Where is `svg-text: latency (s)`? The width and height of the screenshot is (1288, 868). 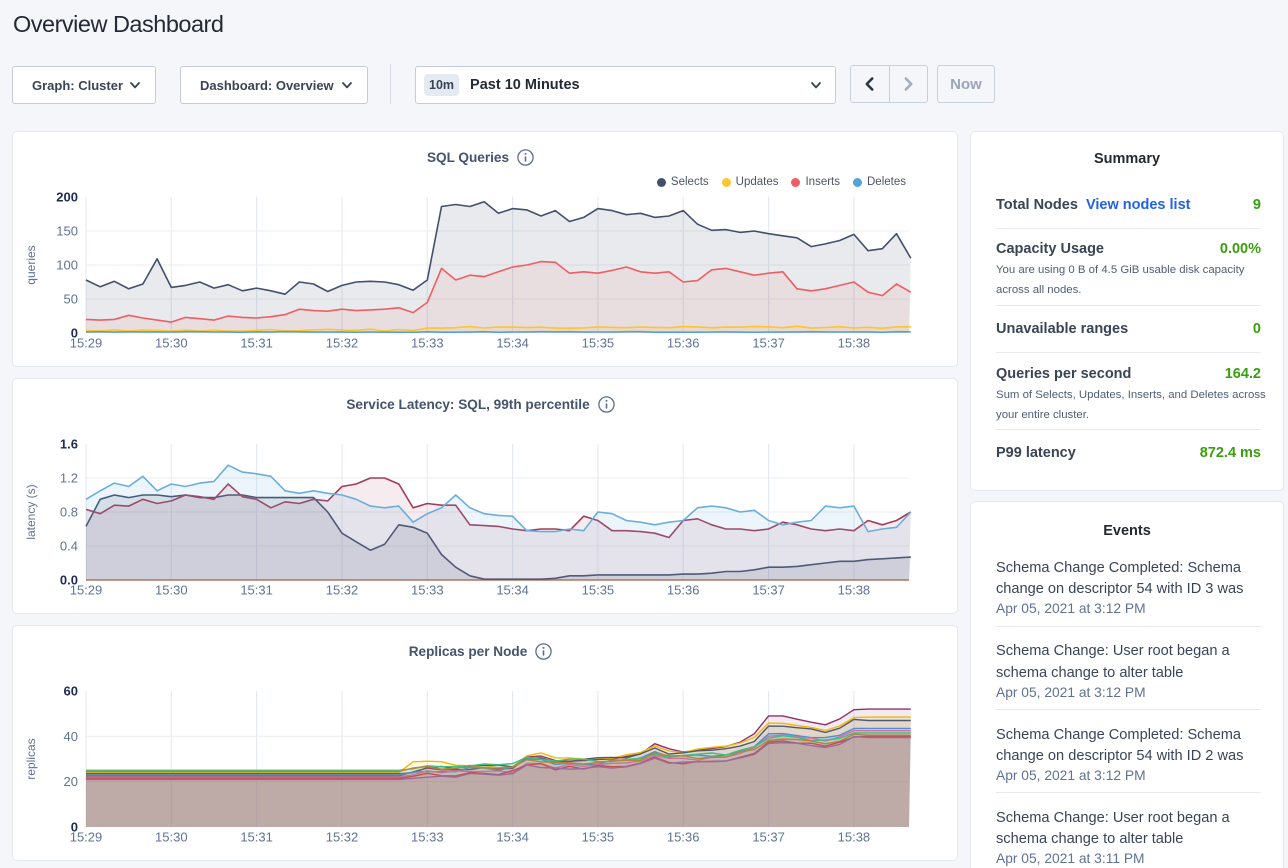 svg-text: latency (s) is located at coordinates (31, 511).